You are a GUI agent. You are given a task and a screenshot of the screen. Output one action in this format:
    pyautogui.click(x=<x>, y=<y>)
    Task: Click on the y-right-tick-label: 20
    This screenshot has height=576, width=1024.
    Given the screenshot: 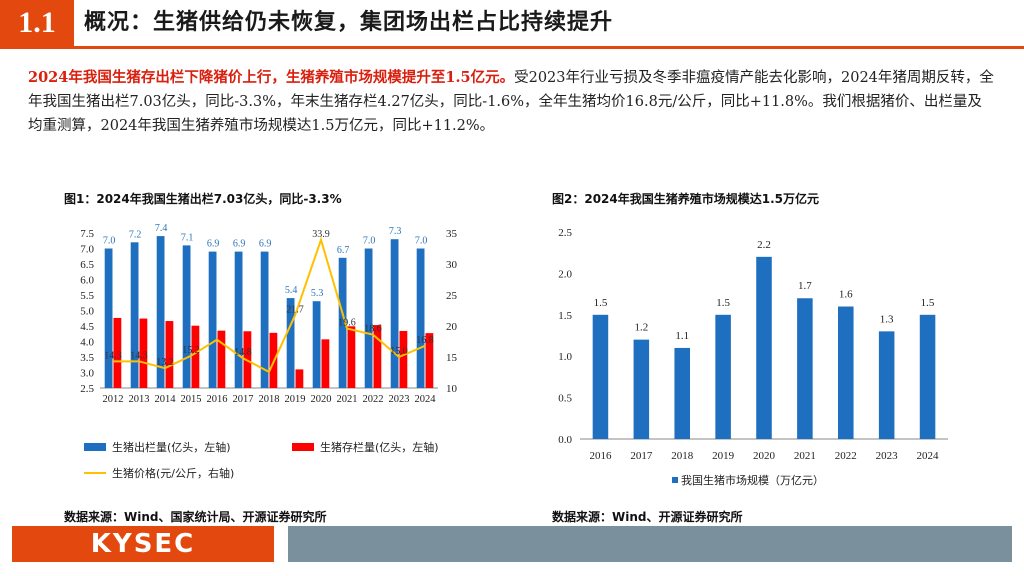 What is the action you would take?
    pyautogui.click(x=452, y=327)
    